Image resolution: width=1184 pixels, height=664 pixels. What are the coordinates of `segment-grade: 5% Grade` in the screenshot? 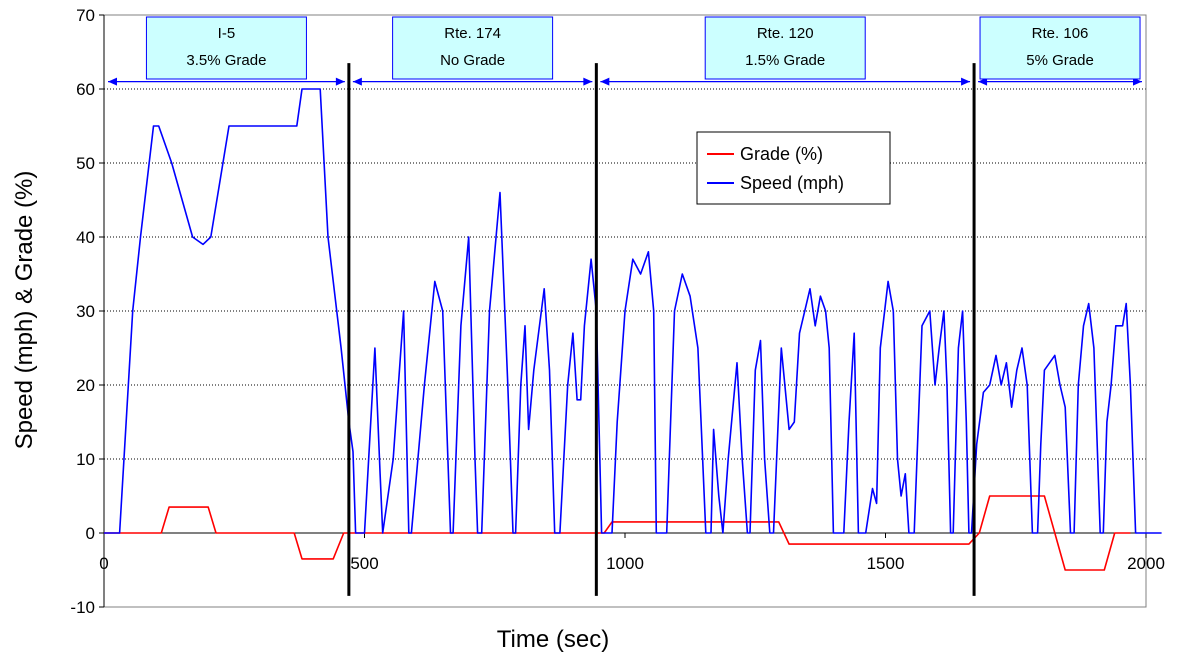 It's located at (1060, 60).